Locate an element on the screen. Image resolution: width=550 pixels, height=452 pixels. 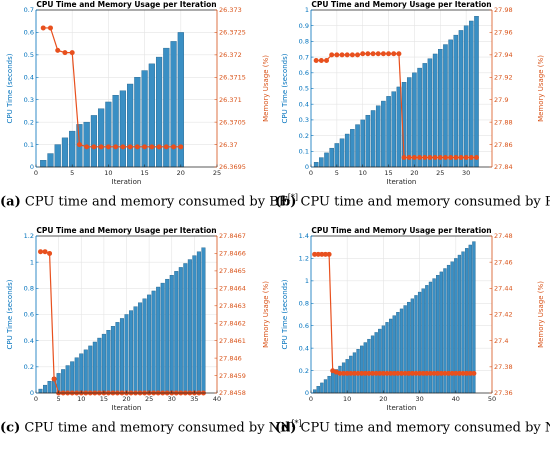
y2-tick-label: 27.8463 is located at coordinates (232, 306).